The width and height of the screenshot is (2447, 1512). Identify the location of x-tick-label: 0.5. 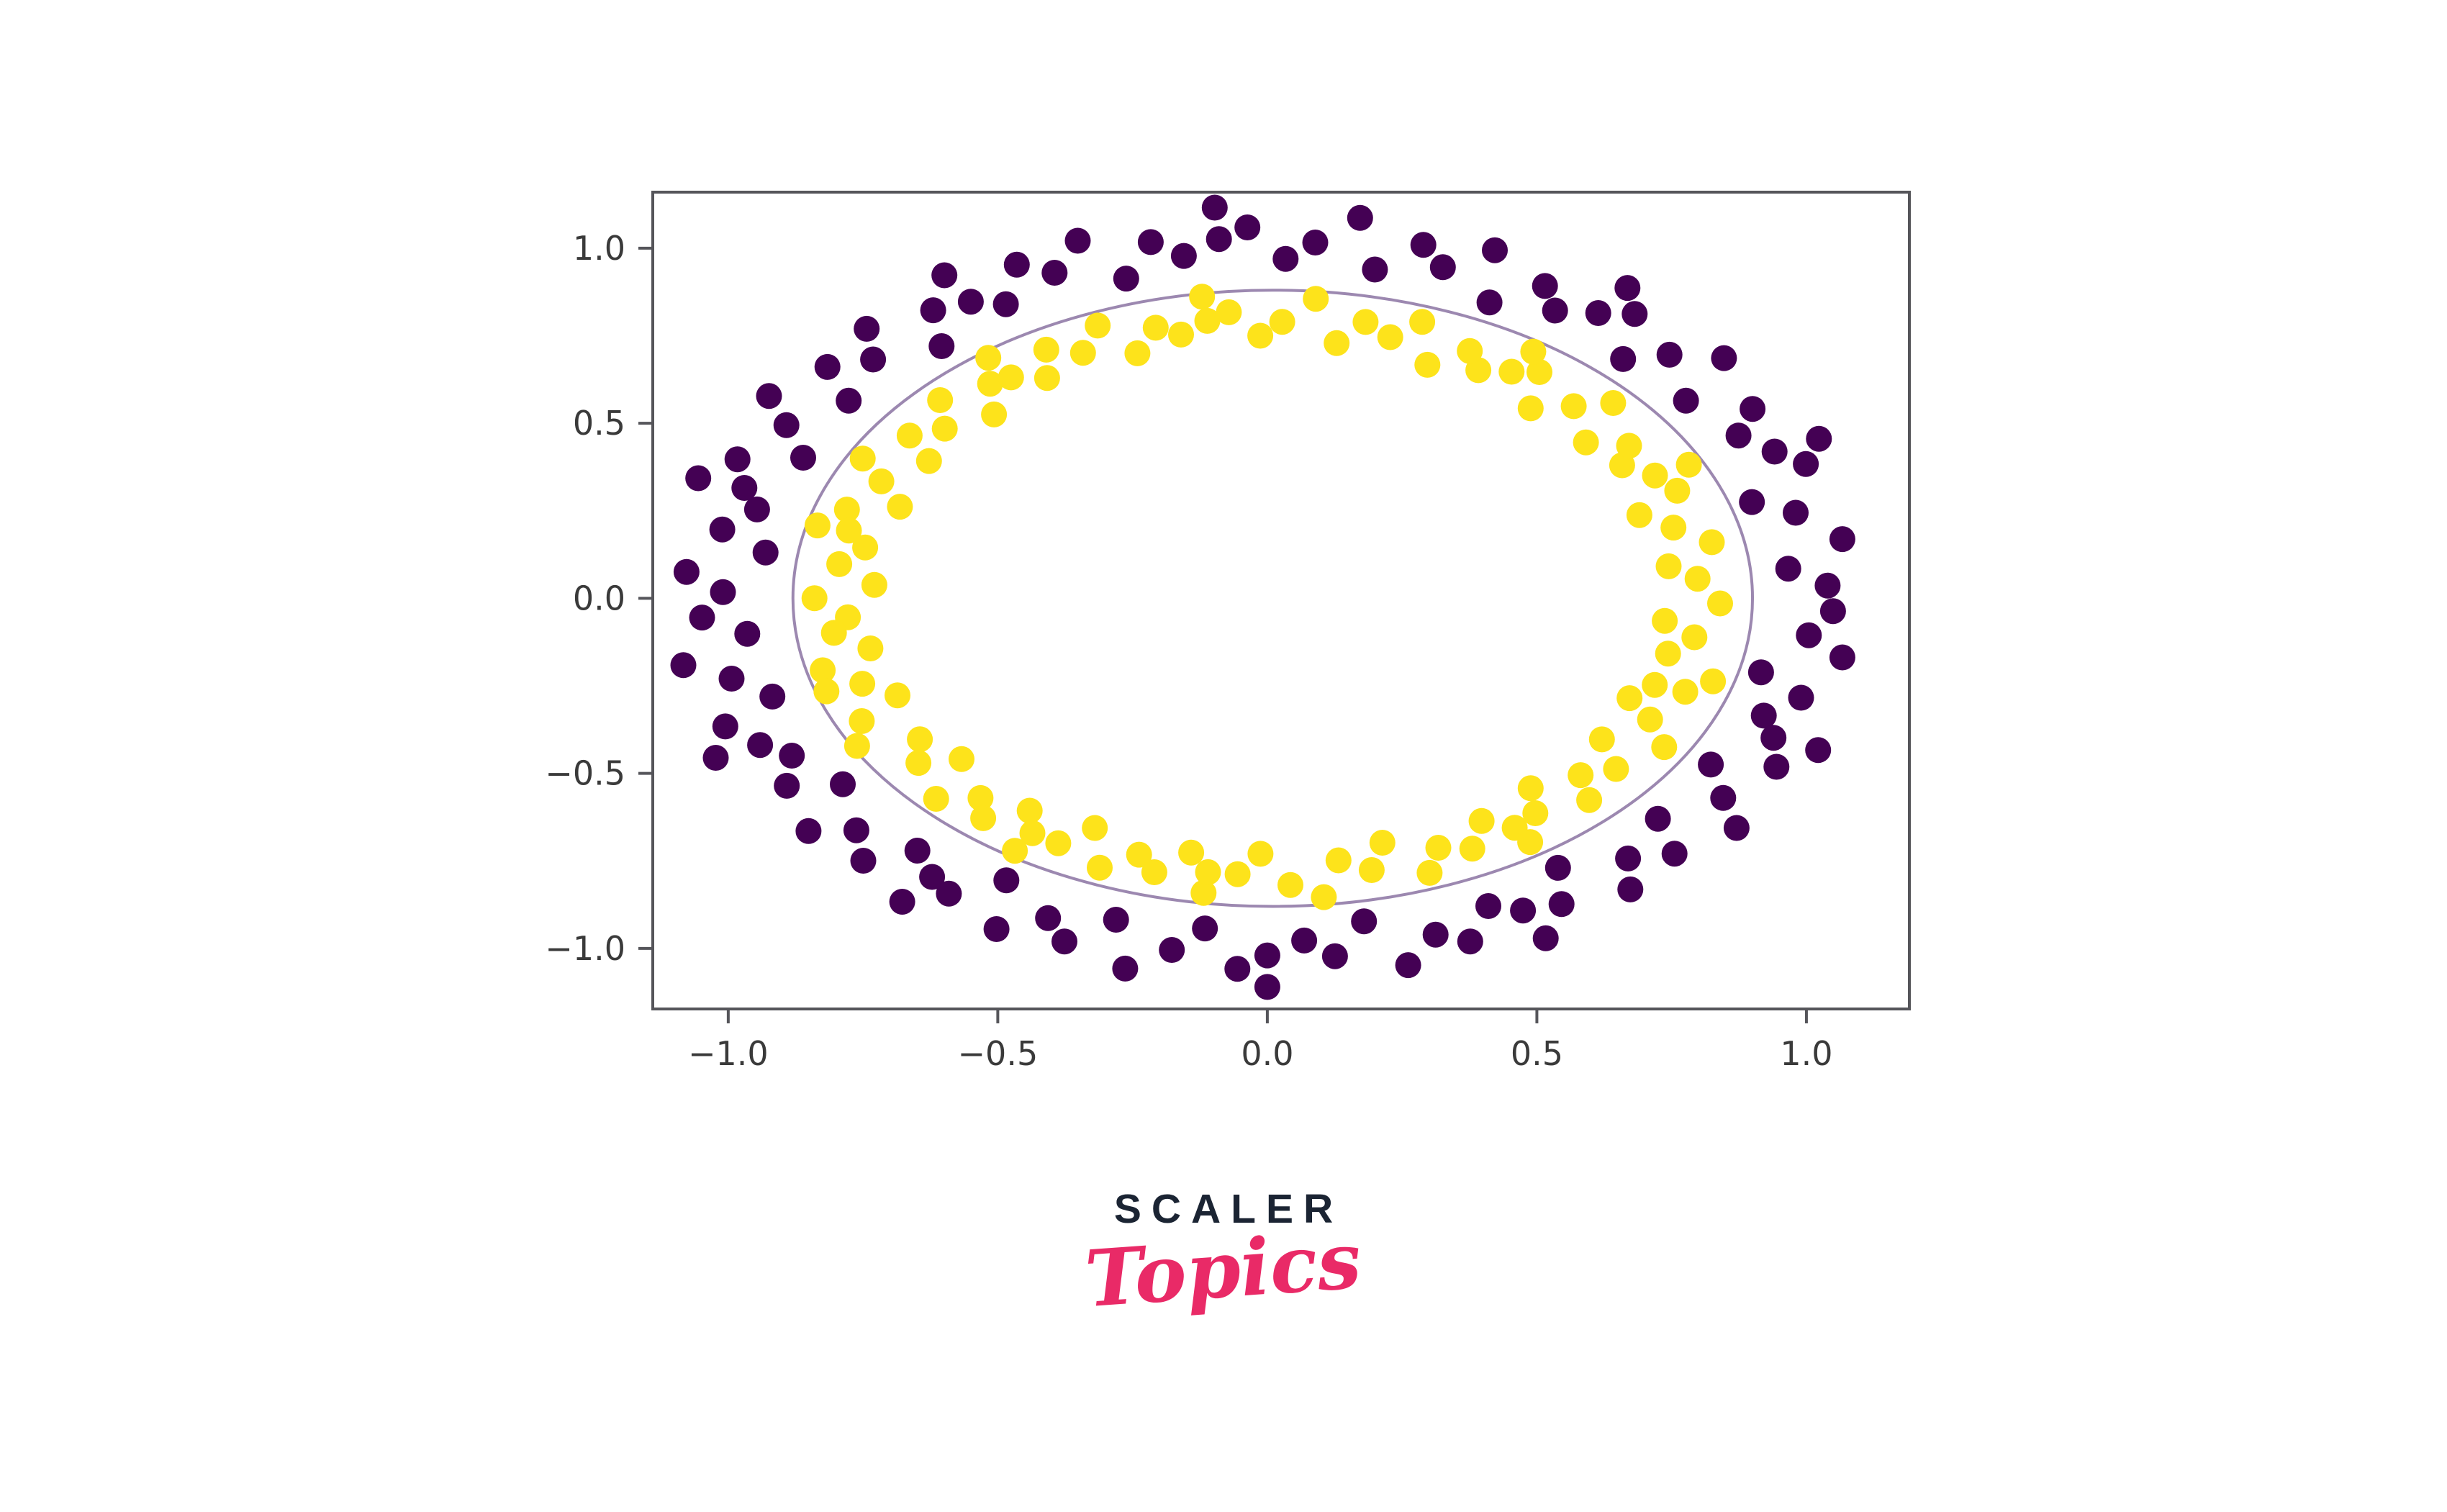
(1537, 1053).